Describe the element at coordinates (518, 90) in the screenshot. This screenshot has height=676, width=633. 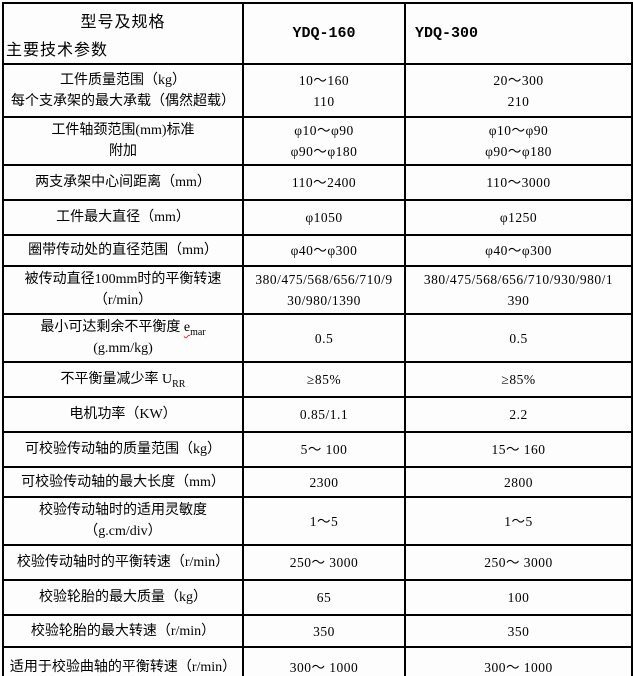
I see `spec-value-cell: 20～300 210` at that location.